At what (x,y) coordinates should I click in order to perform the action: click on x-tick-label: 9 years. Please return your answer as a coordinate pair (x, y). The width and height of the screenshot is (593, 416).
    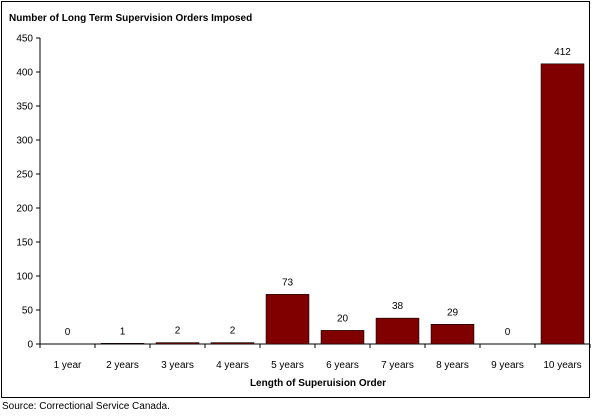
    Looking at the image, I should click on (507, 365).